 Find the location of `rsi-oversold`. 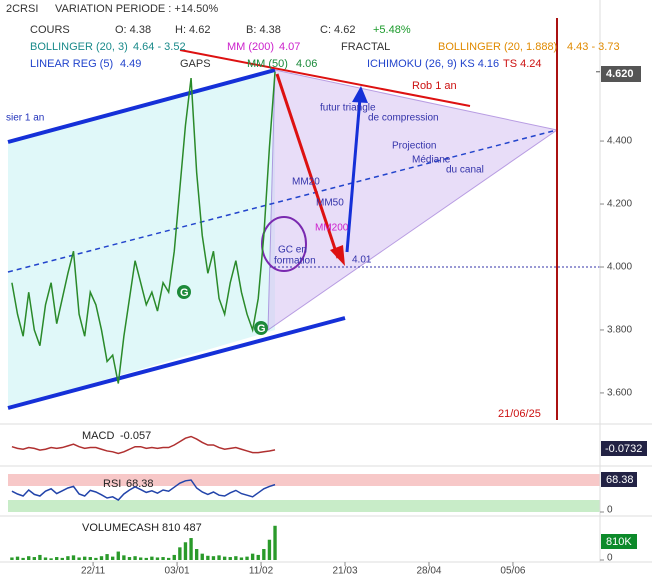

rsi-oversold is located at coordinates (304, 506).